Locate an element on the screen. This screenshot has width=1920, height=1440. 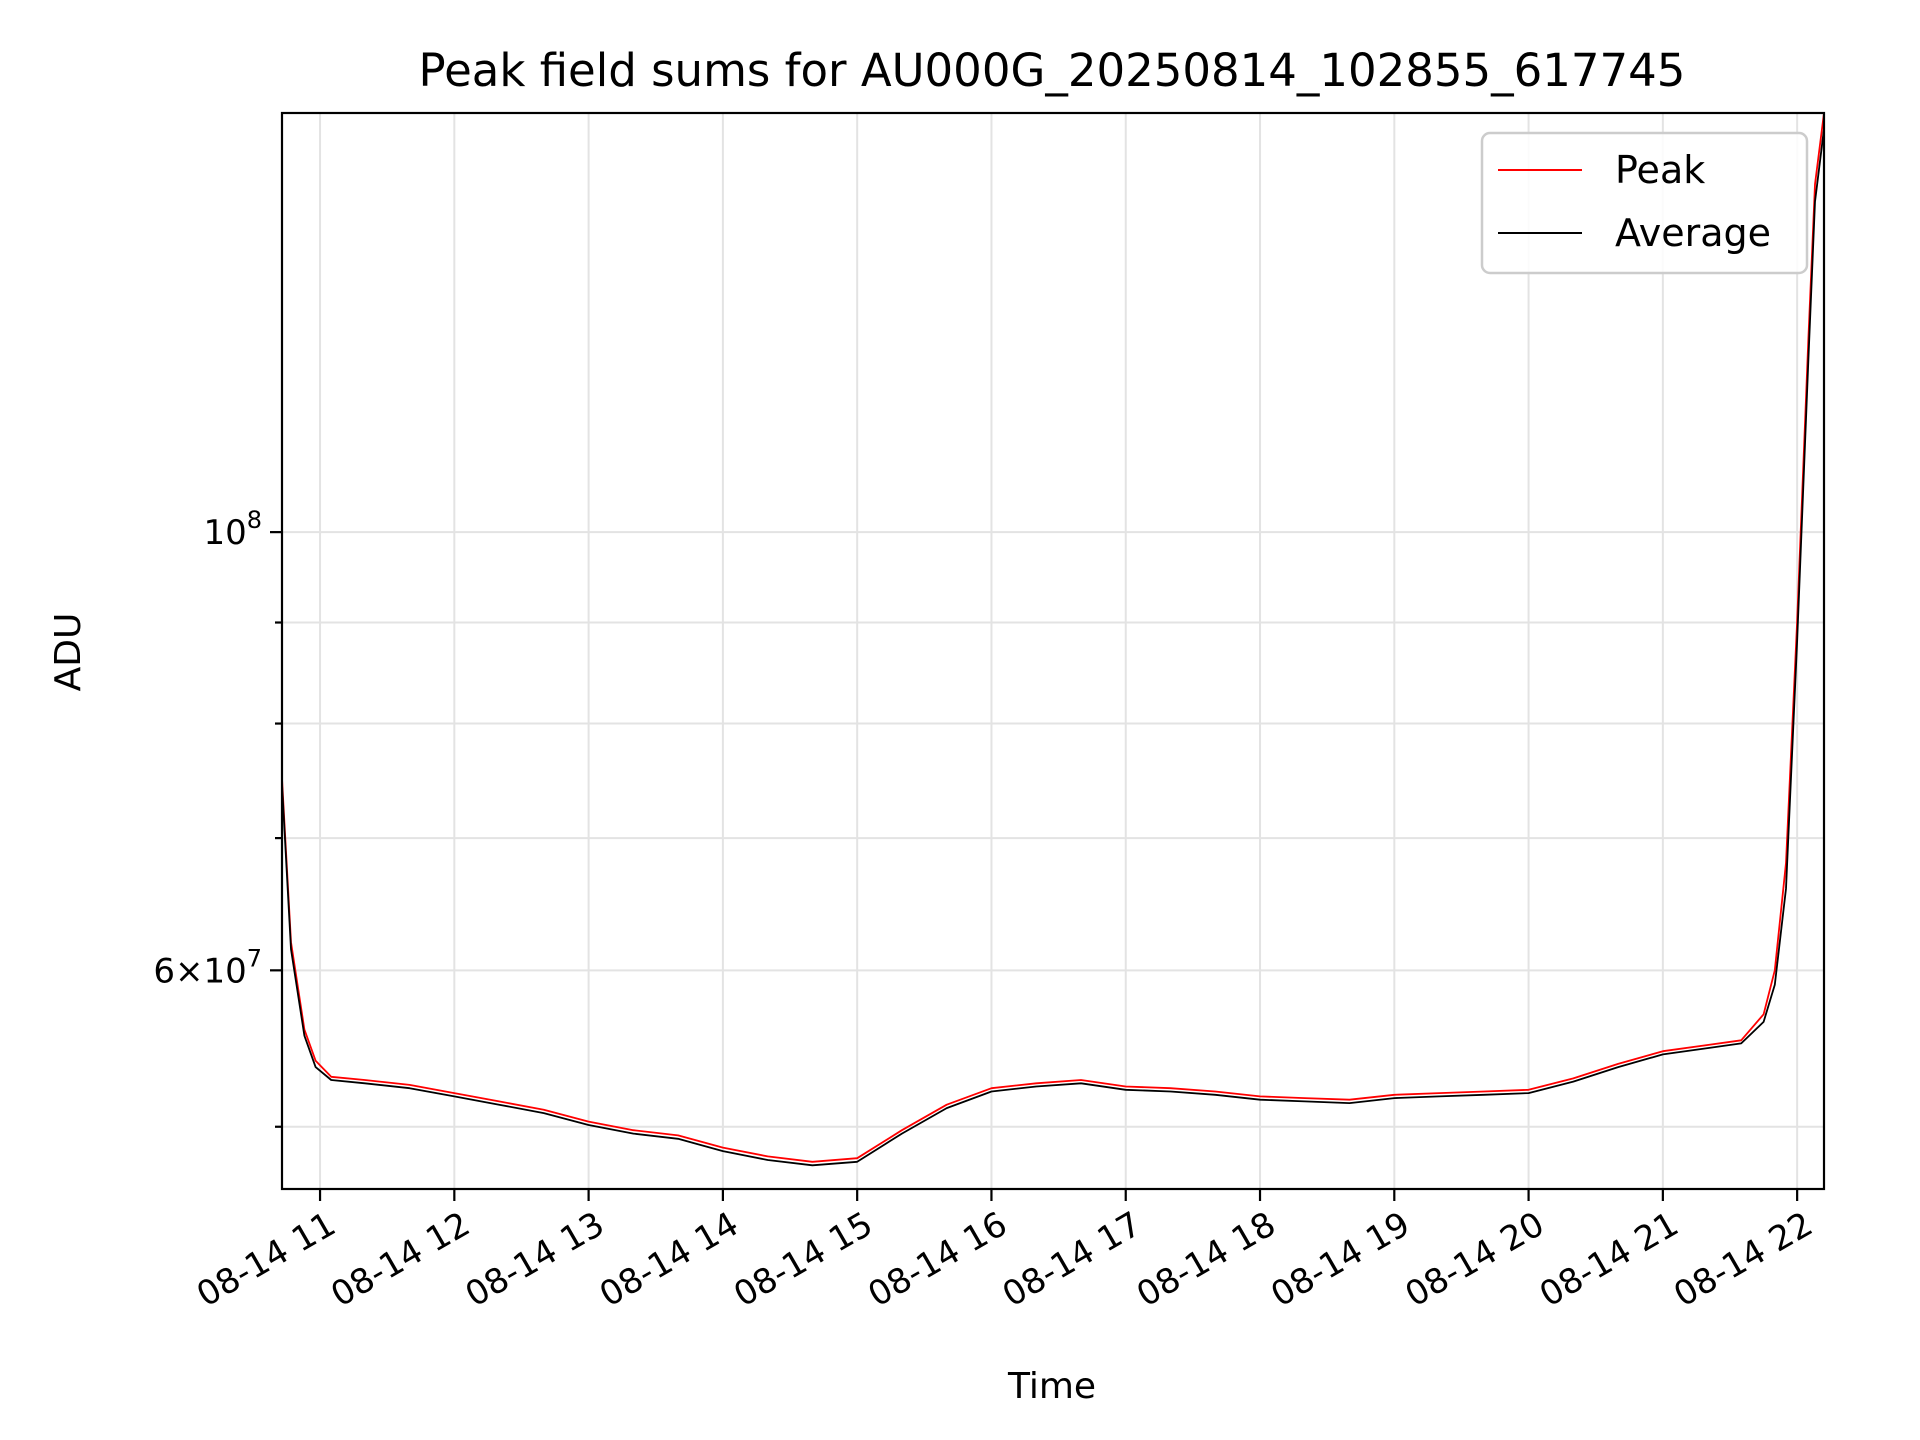
y-tick-label: 108 is located at coordinates (232, 529).